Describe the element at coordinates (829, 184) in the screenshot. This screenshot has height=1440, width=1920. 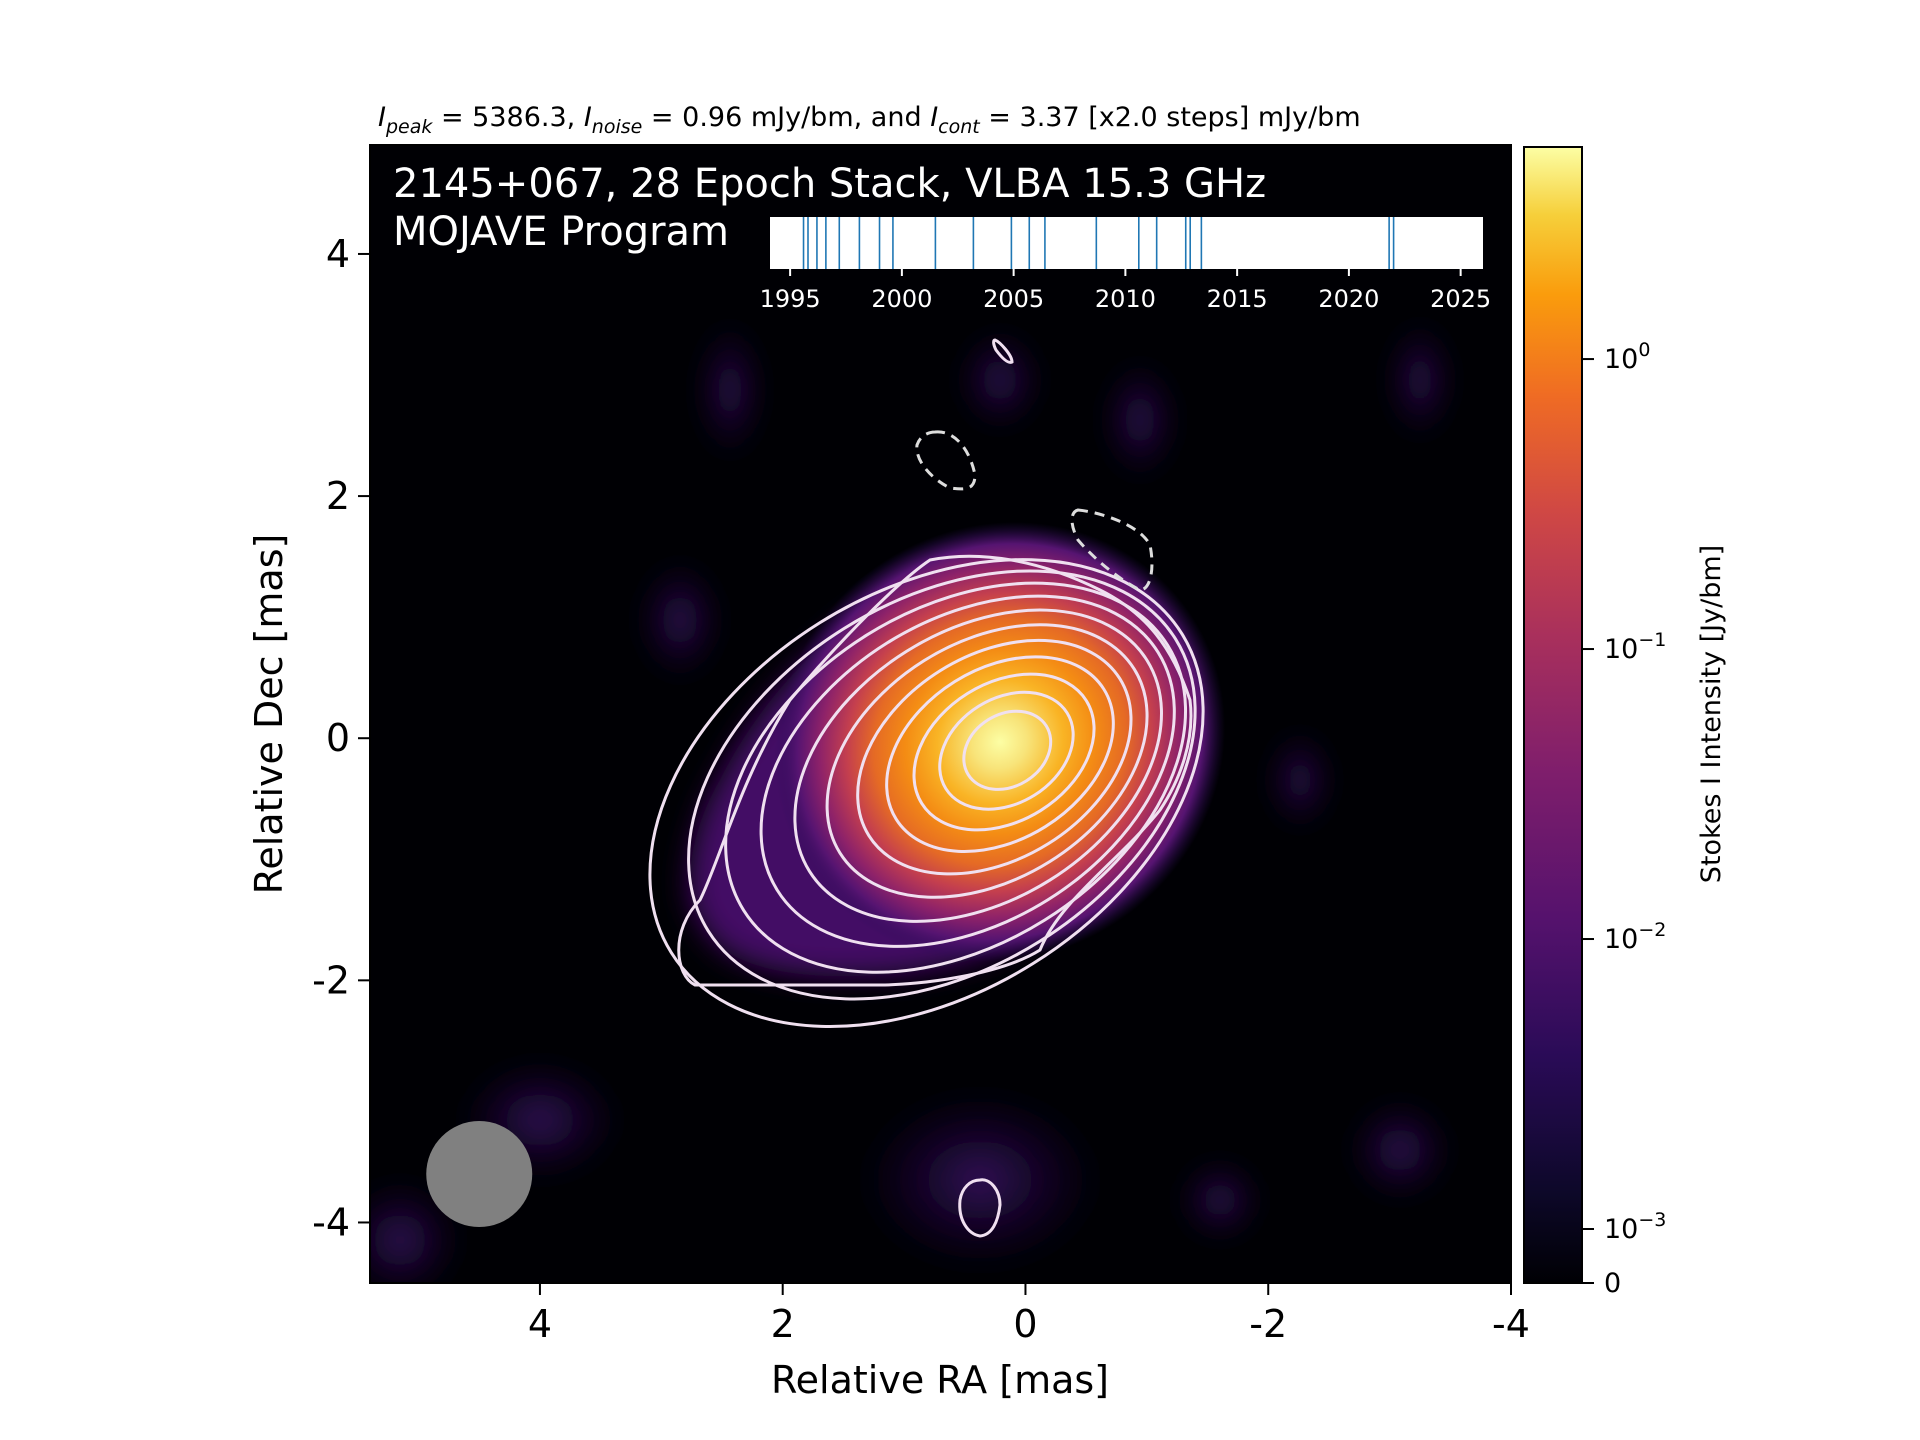
I see `source-title: 2145+067, 28 Epoch Stack, VLBA 15.3 GHz` at that location.